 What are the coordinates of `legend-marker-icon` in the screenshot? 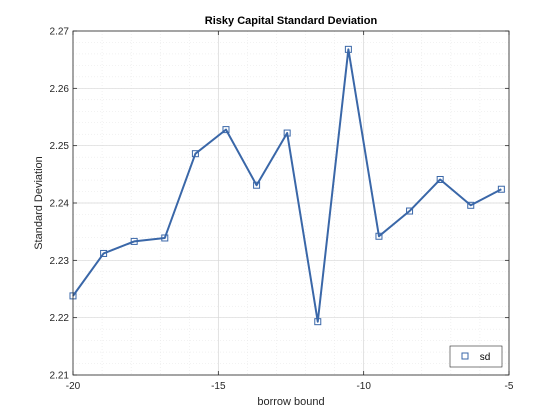 It's located at (465, 356).